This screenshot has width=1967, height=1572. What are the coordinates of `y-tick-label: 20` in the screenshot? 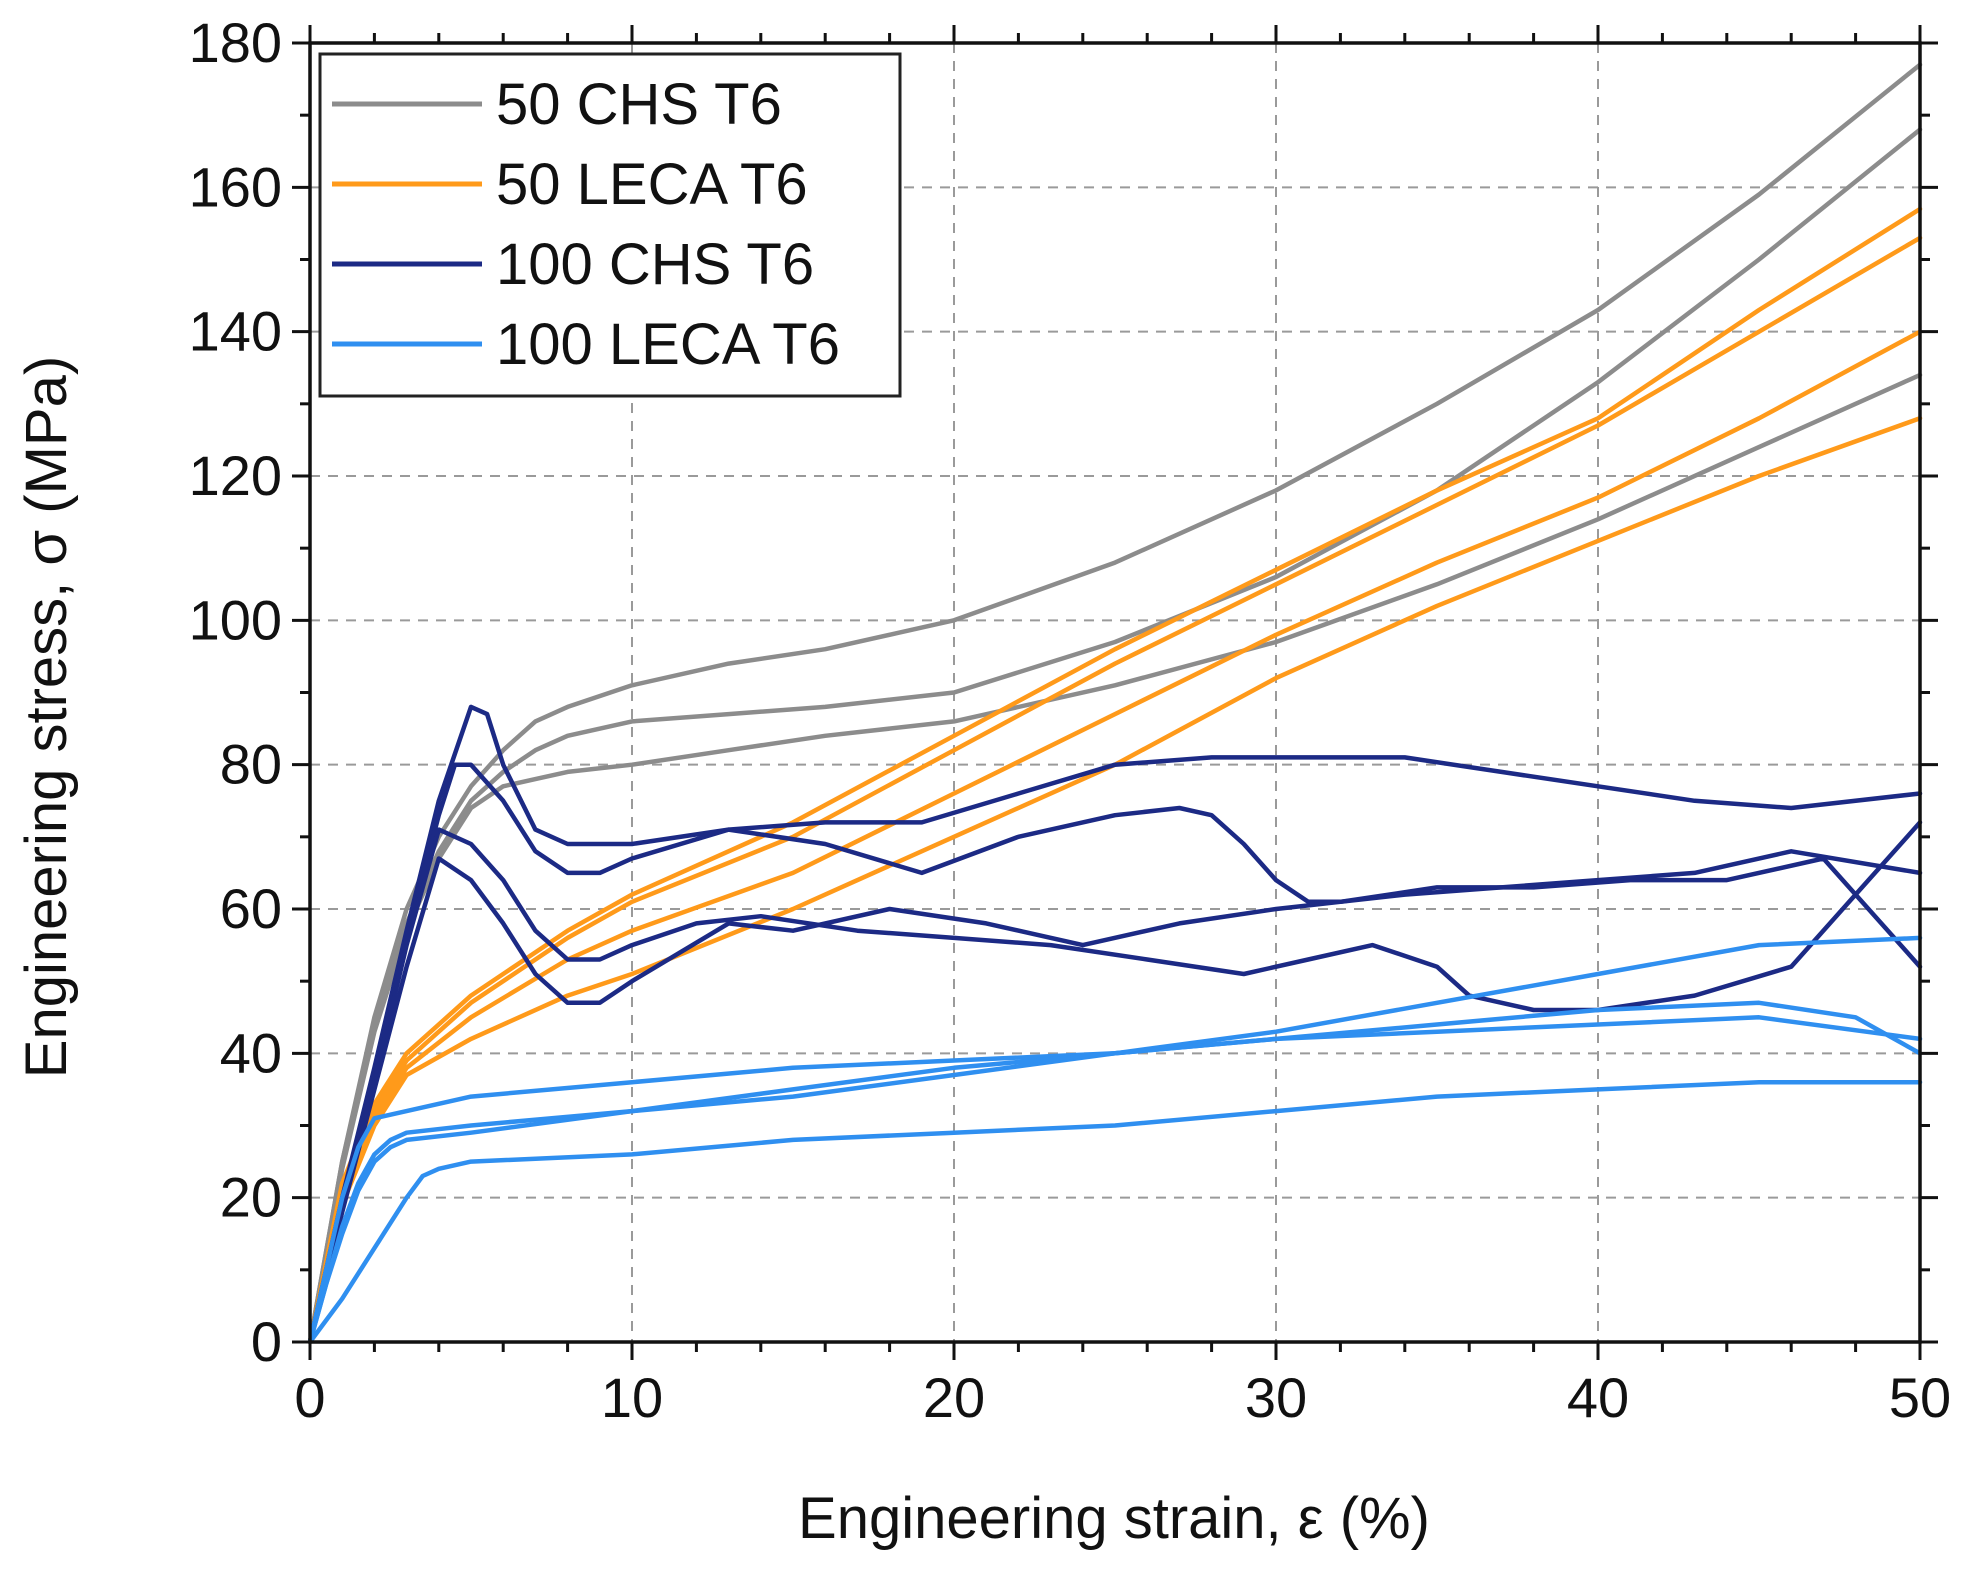 It's located at (251, 1197).